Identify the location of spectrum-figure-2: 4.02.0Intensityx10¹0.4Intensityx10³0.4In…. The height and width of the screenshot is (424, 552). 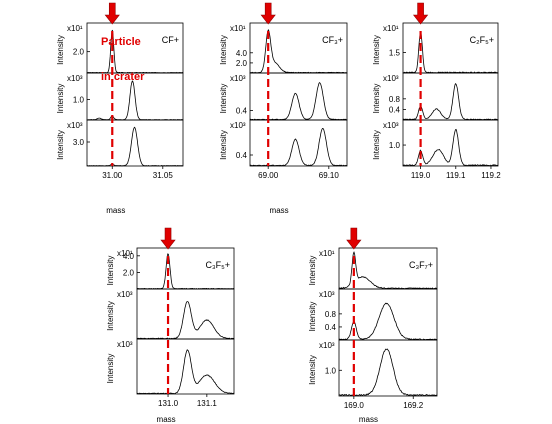
(283, 108).